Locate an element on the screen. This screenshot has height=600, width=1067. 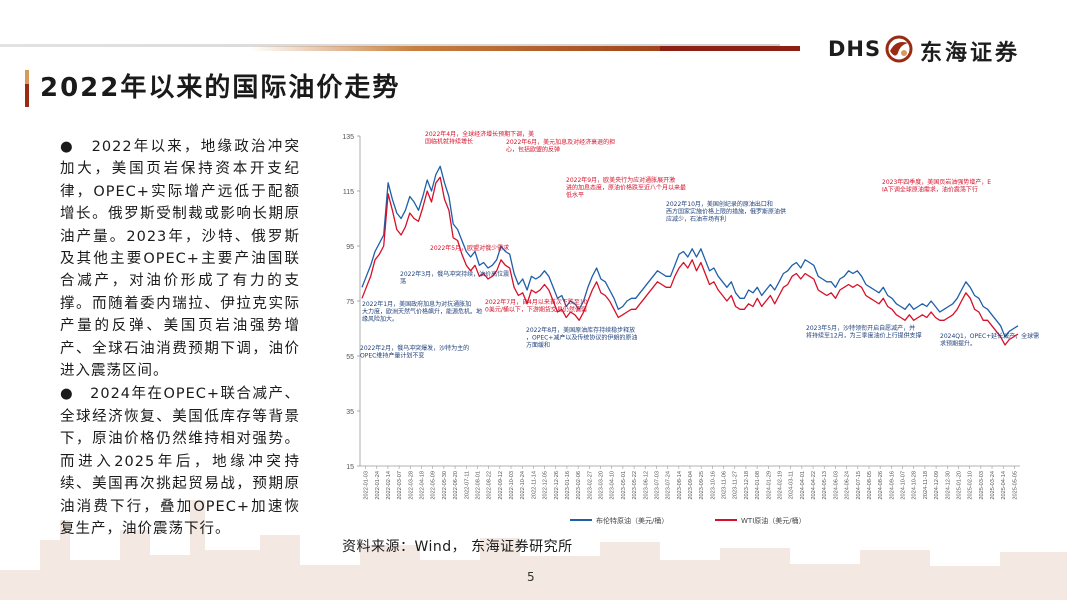
x-tick-label: 2024-09-16 is located at coordinates (892, 485).